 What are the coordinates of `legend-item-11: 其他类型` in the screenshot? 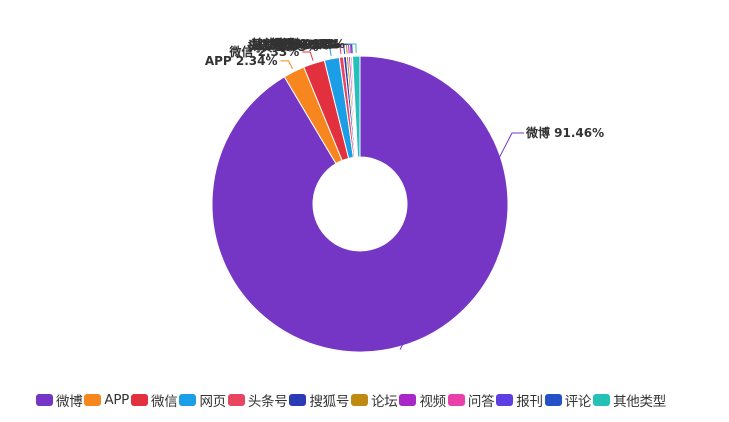 It's located at (629, 400).